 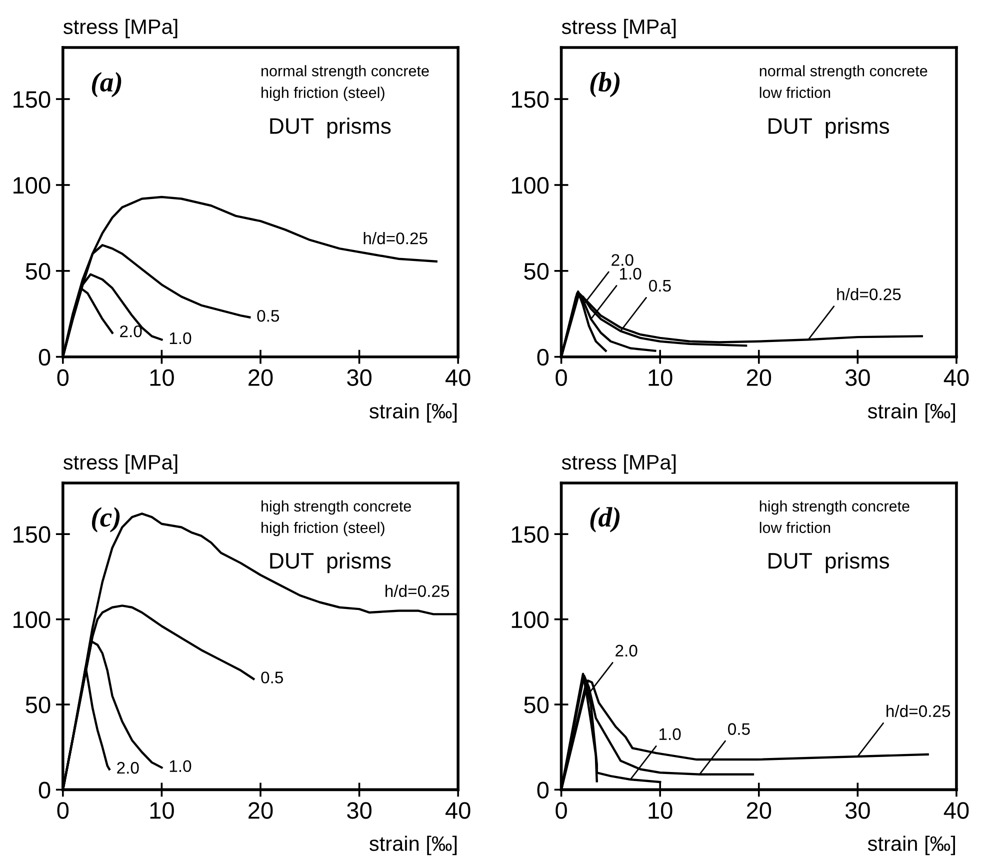 I want to click on annotation: (c), so click(x=106, y=519).